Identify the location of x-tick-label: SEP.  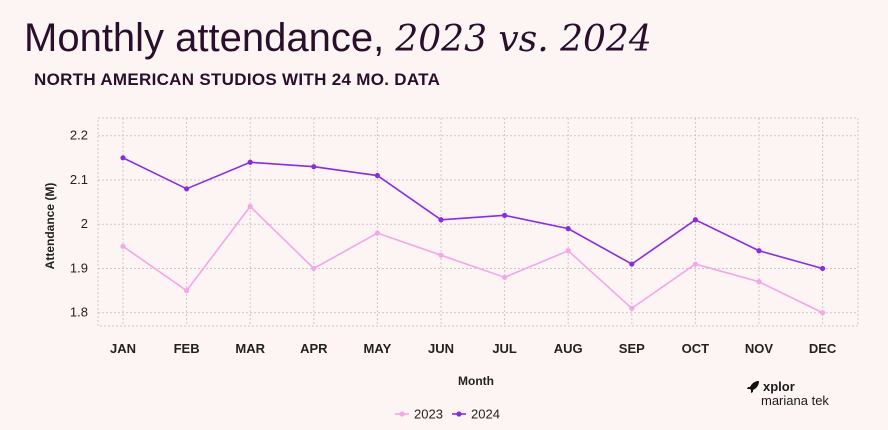
(632, 348).